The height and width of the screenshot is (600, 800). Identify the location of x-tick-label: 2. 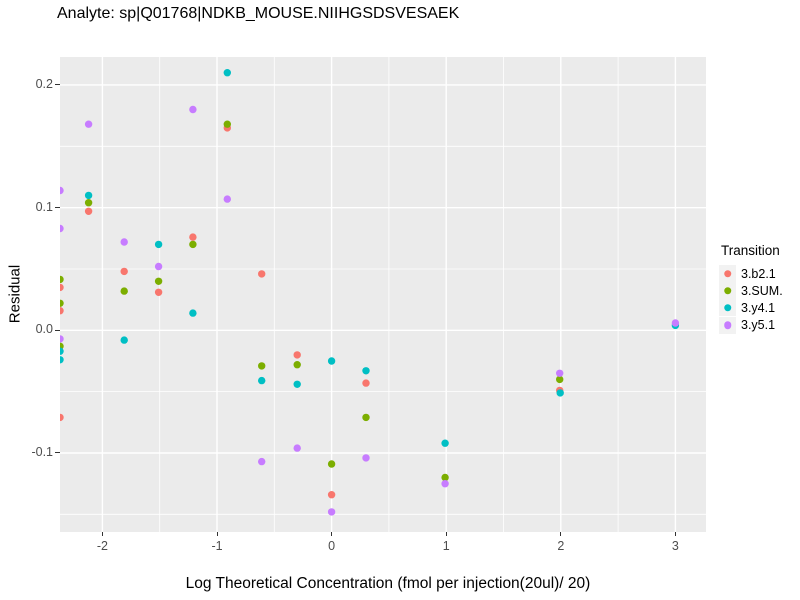
(561, 546).